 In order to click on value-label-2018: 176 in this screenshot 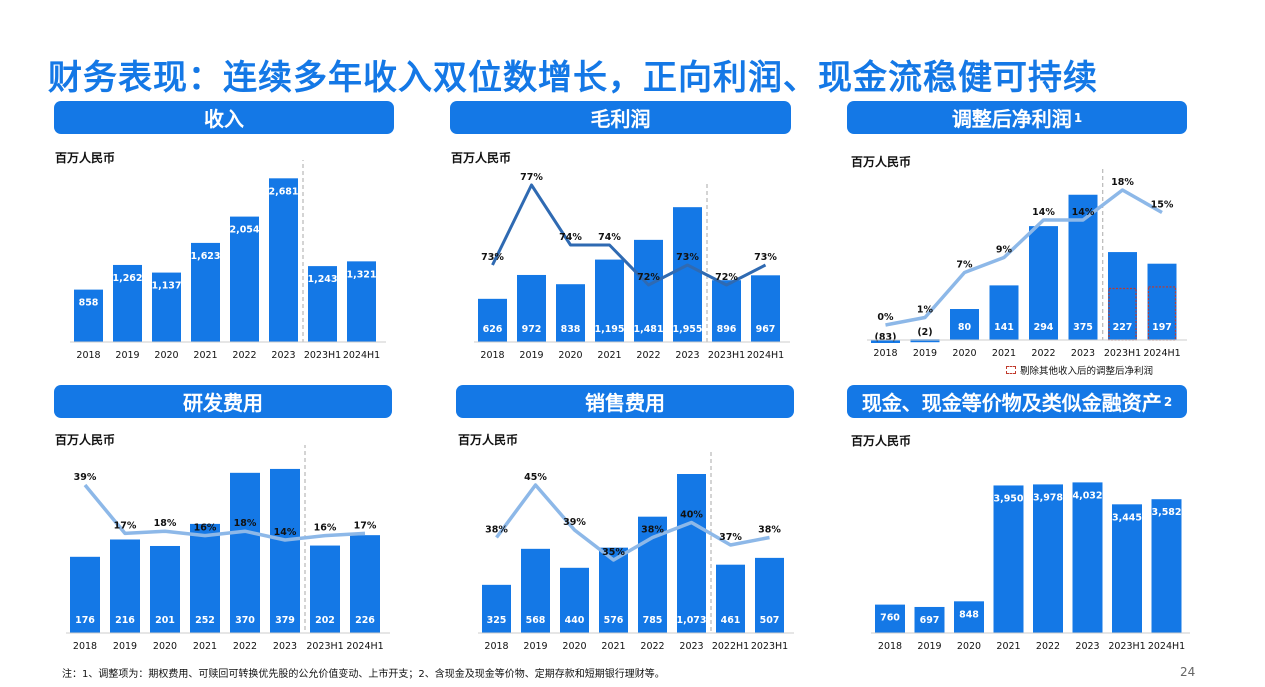, I will do `click(85, 620)`.